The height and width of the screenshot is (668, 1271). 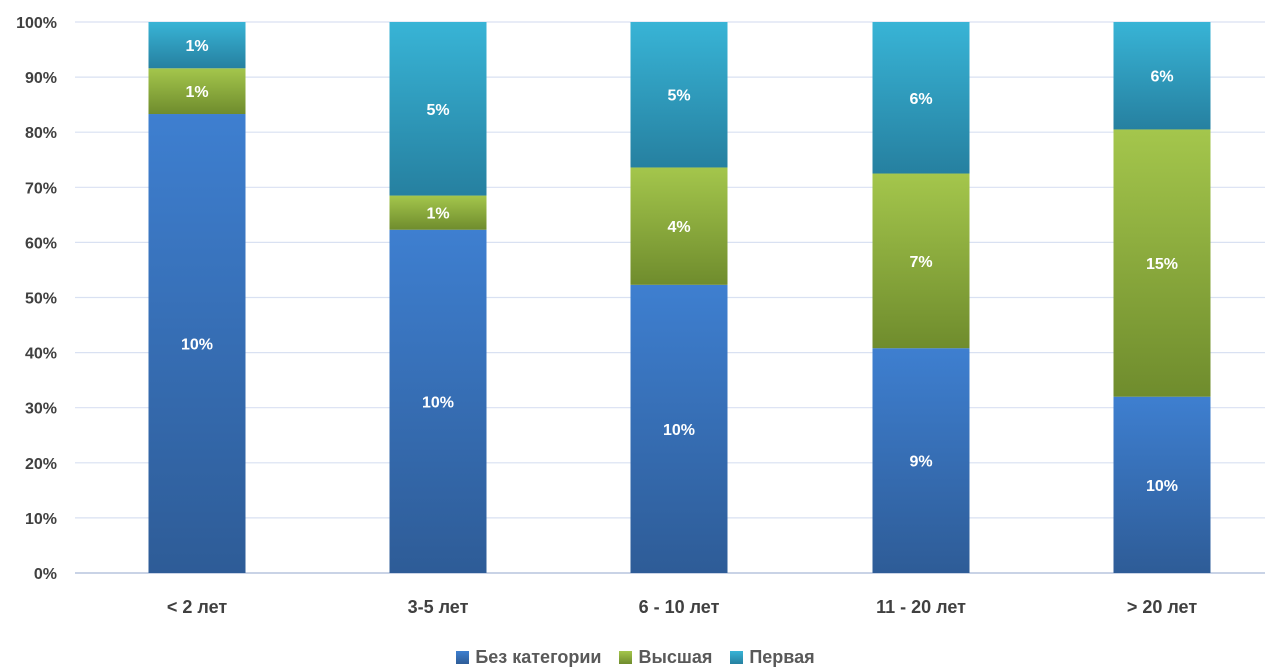 What do you see at coordinates (782, 657) in the screenshot?
I see `legend-label: Первая` at bounding box center [782, 657].